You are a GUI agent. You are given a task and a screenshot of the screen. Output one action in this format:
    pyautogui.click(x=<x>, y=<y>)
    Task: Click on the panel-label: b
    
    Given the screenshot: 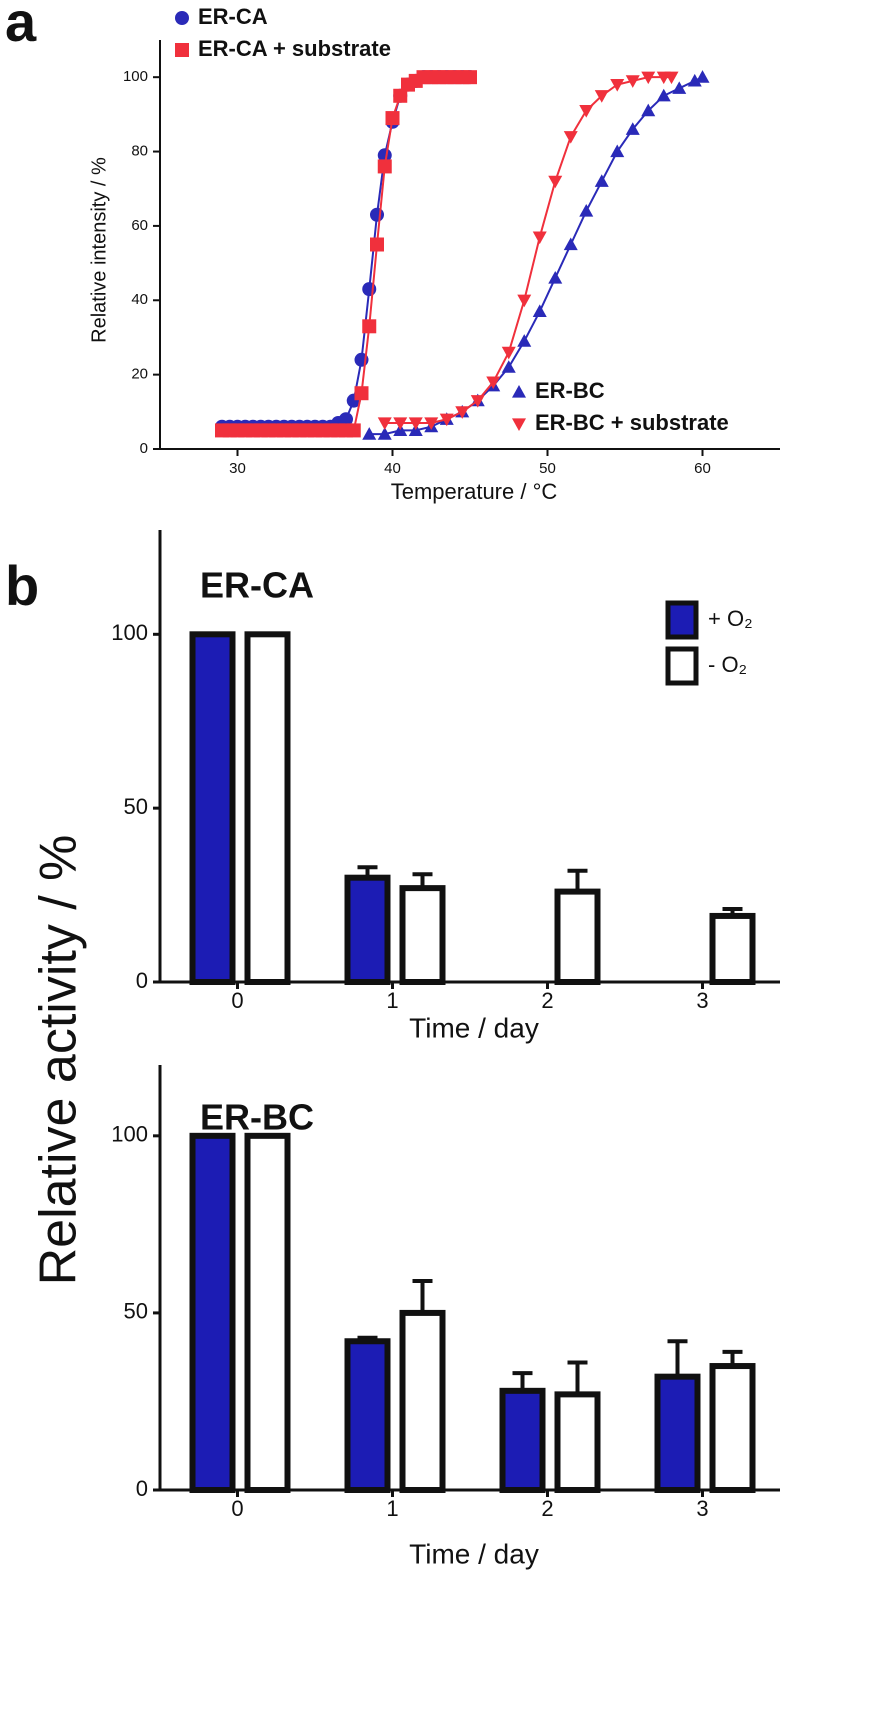 What is the action you would take?
    pyautogui.click(x=22, y=585)
    